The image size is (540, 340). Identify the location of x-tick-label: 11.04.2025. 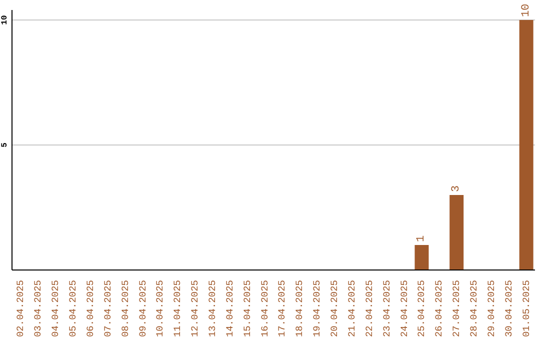
(178, 309).